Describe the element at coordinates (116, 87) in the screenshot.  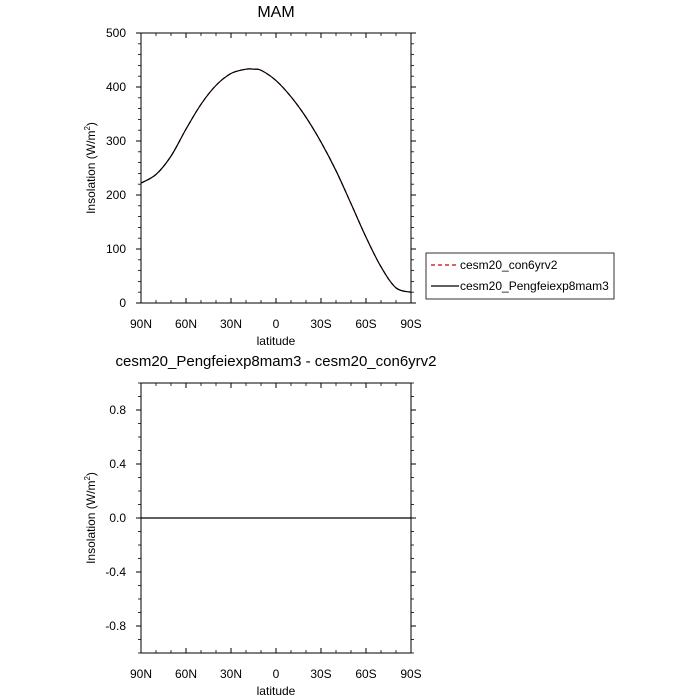
I see `y-tick-label: 400` at that location.